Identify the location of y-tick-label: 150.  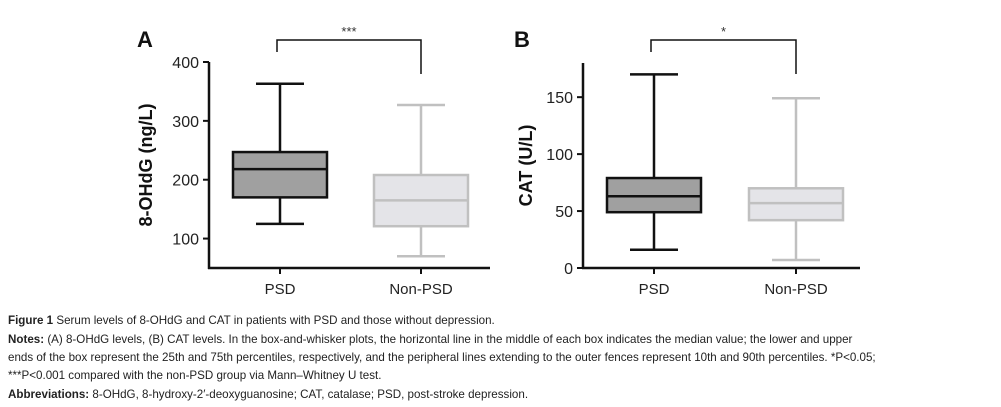
(559, 98).